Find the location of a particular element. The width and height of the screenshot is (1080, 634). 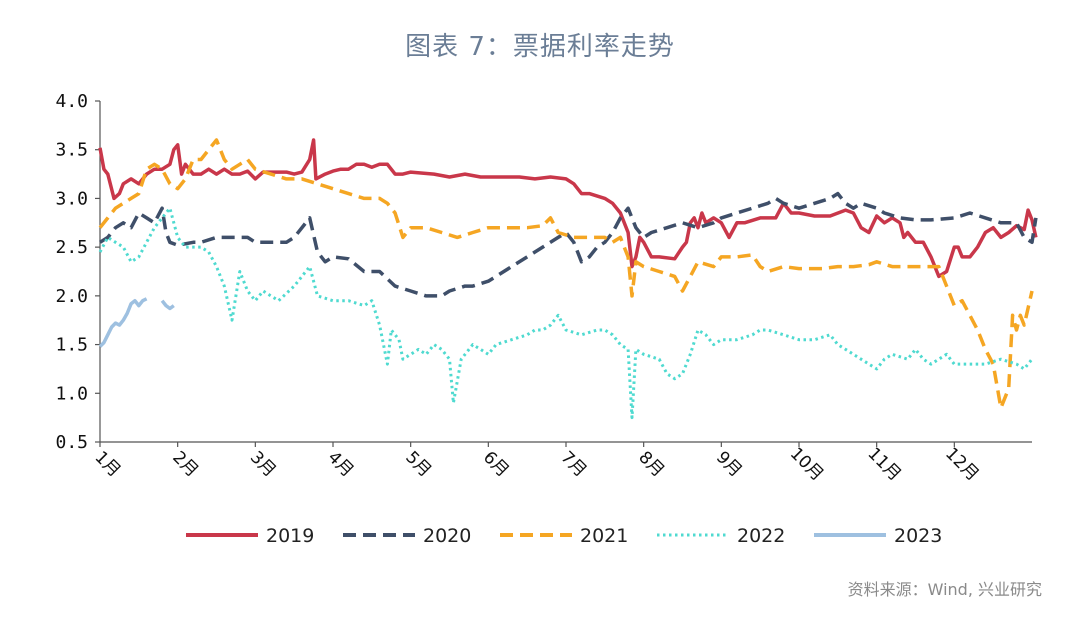

y-tick-label: 4.0 is located at coordinates (71, 101).